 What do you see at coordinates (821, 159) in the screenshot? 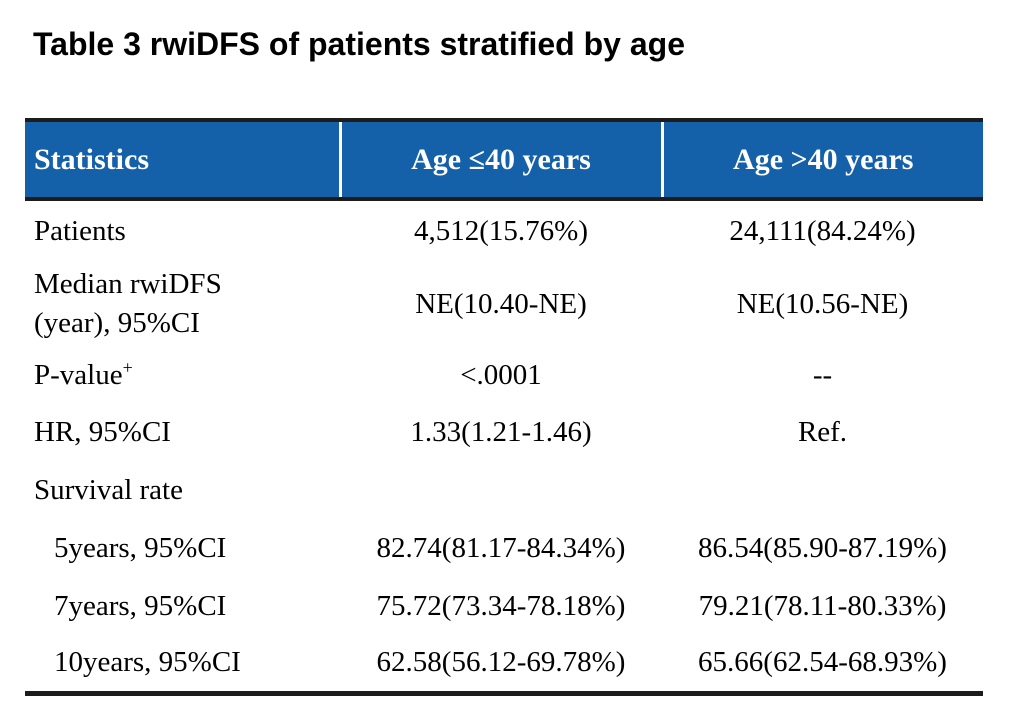
I see `header-cell-age-gt-40: Age >40 years` at bounding box center [821, 159].